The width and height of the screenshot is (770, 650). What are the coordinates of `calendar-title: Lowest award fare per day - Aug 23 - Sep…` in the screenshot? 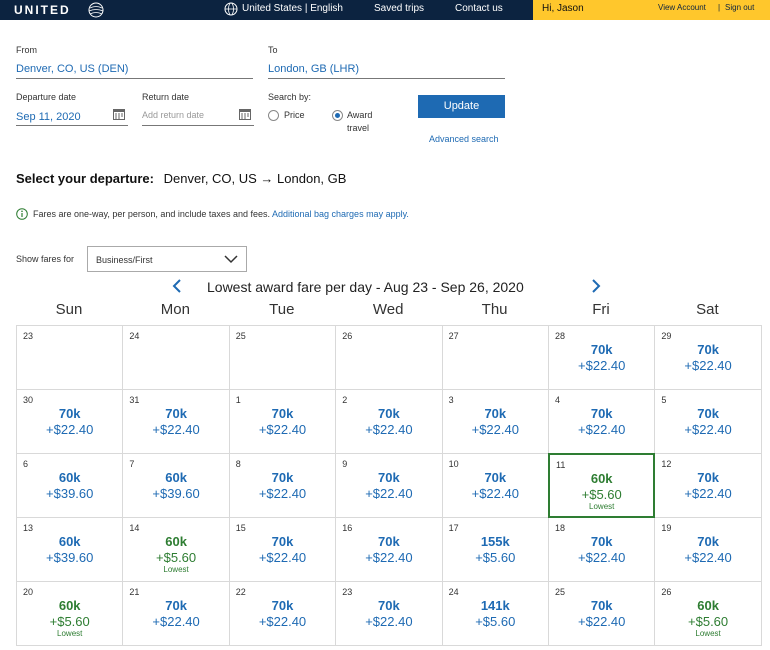 It's located at (365, 287).